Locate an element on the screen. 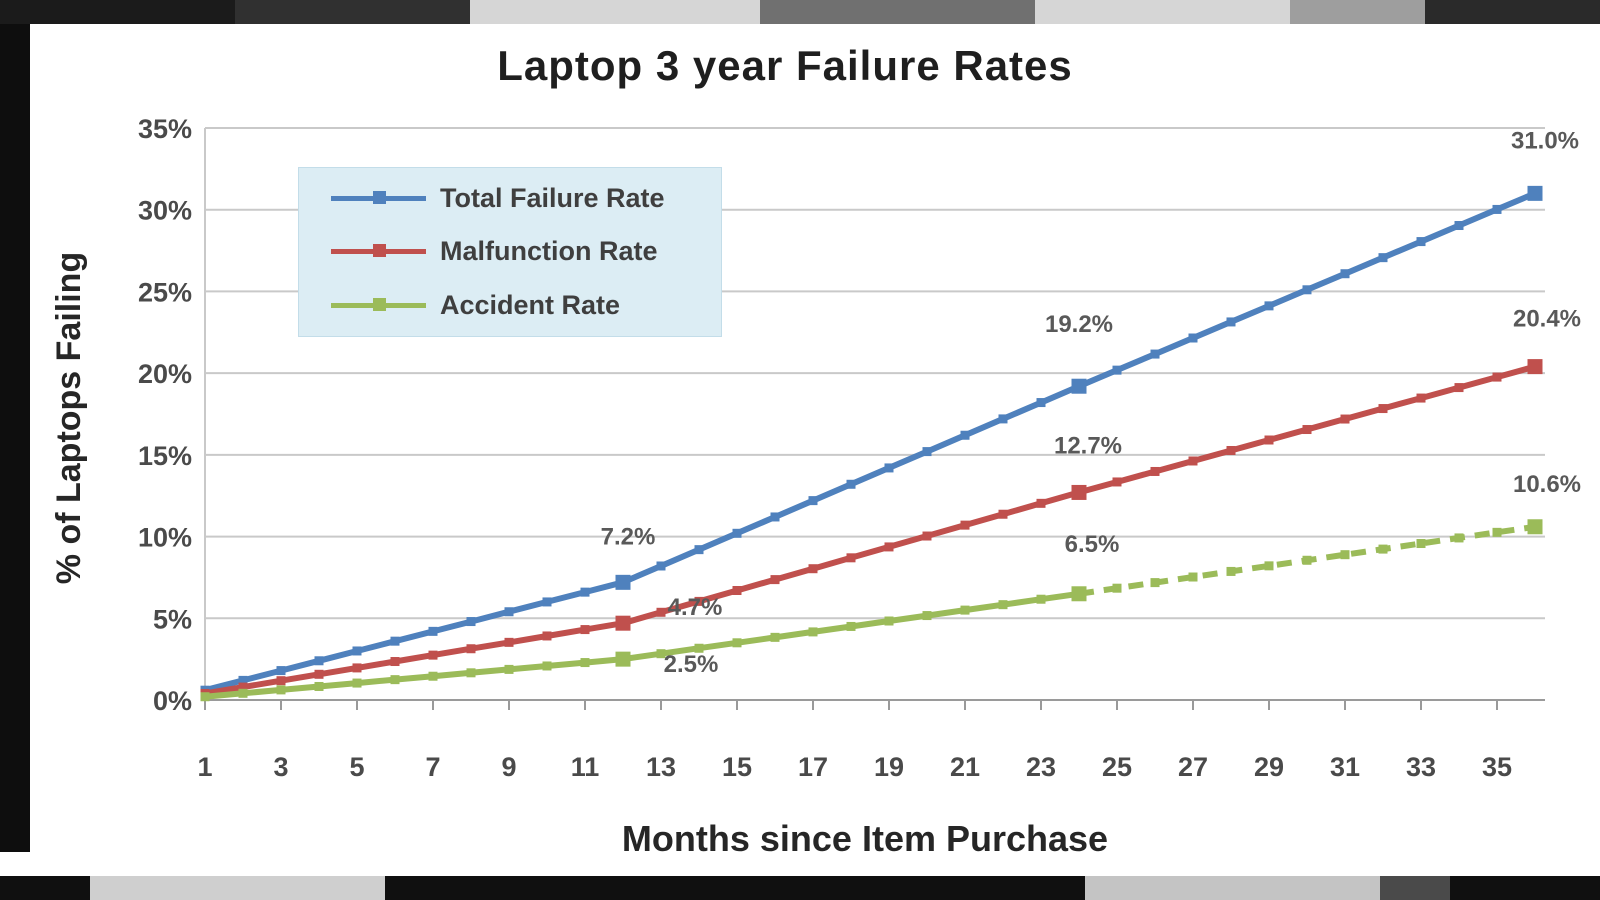 The image size is (1600, 900). x-tick-label: 29 is located at coordinates (1269, 767).